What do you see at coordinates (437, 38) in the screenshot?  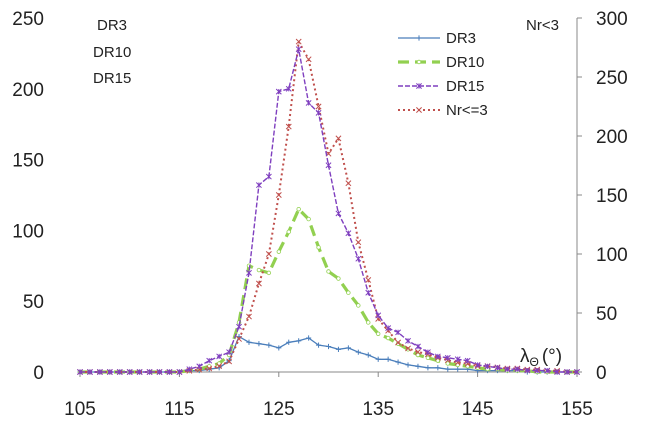 I see `legend-item: DR3` at bounding box center [437, 38].